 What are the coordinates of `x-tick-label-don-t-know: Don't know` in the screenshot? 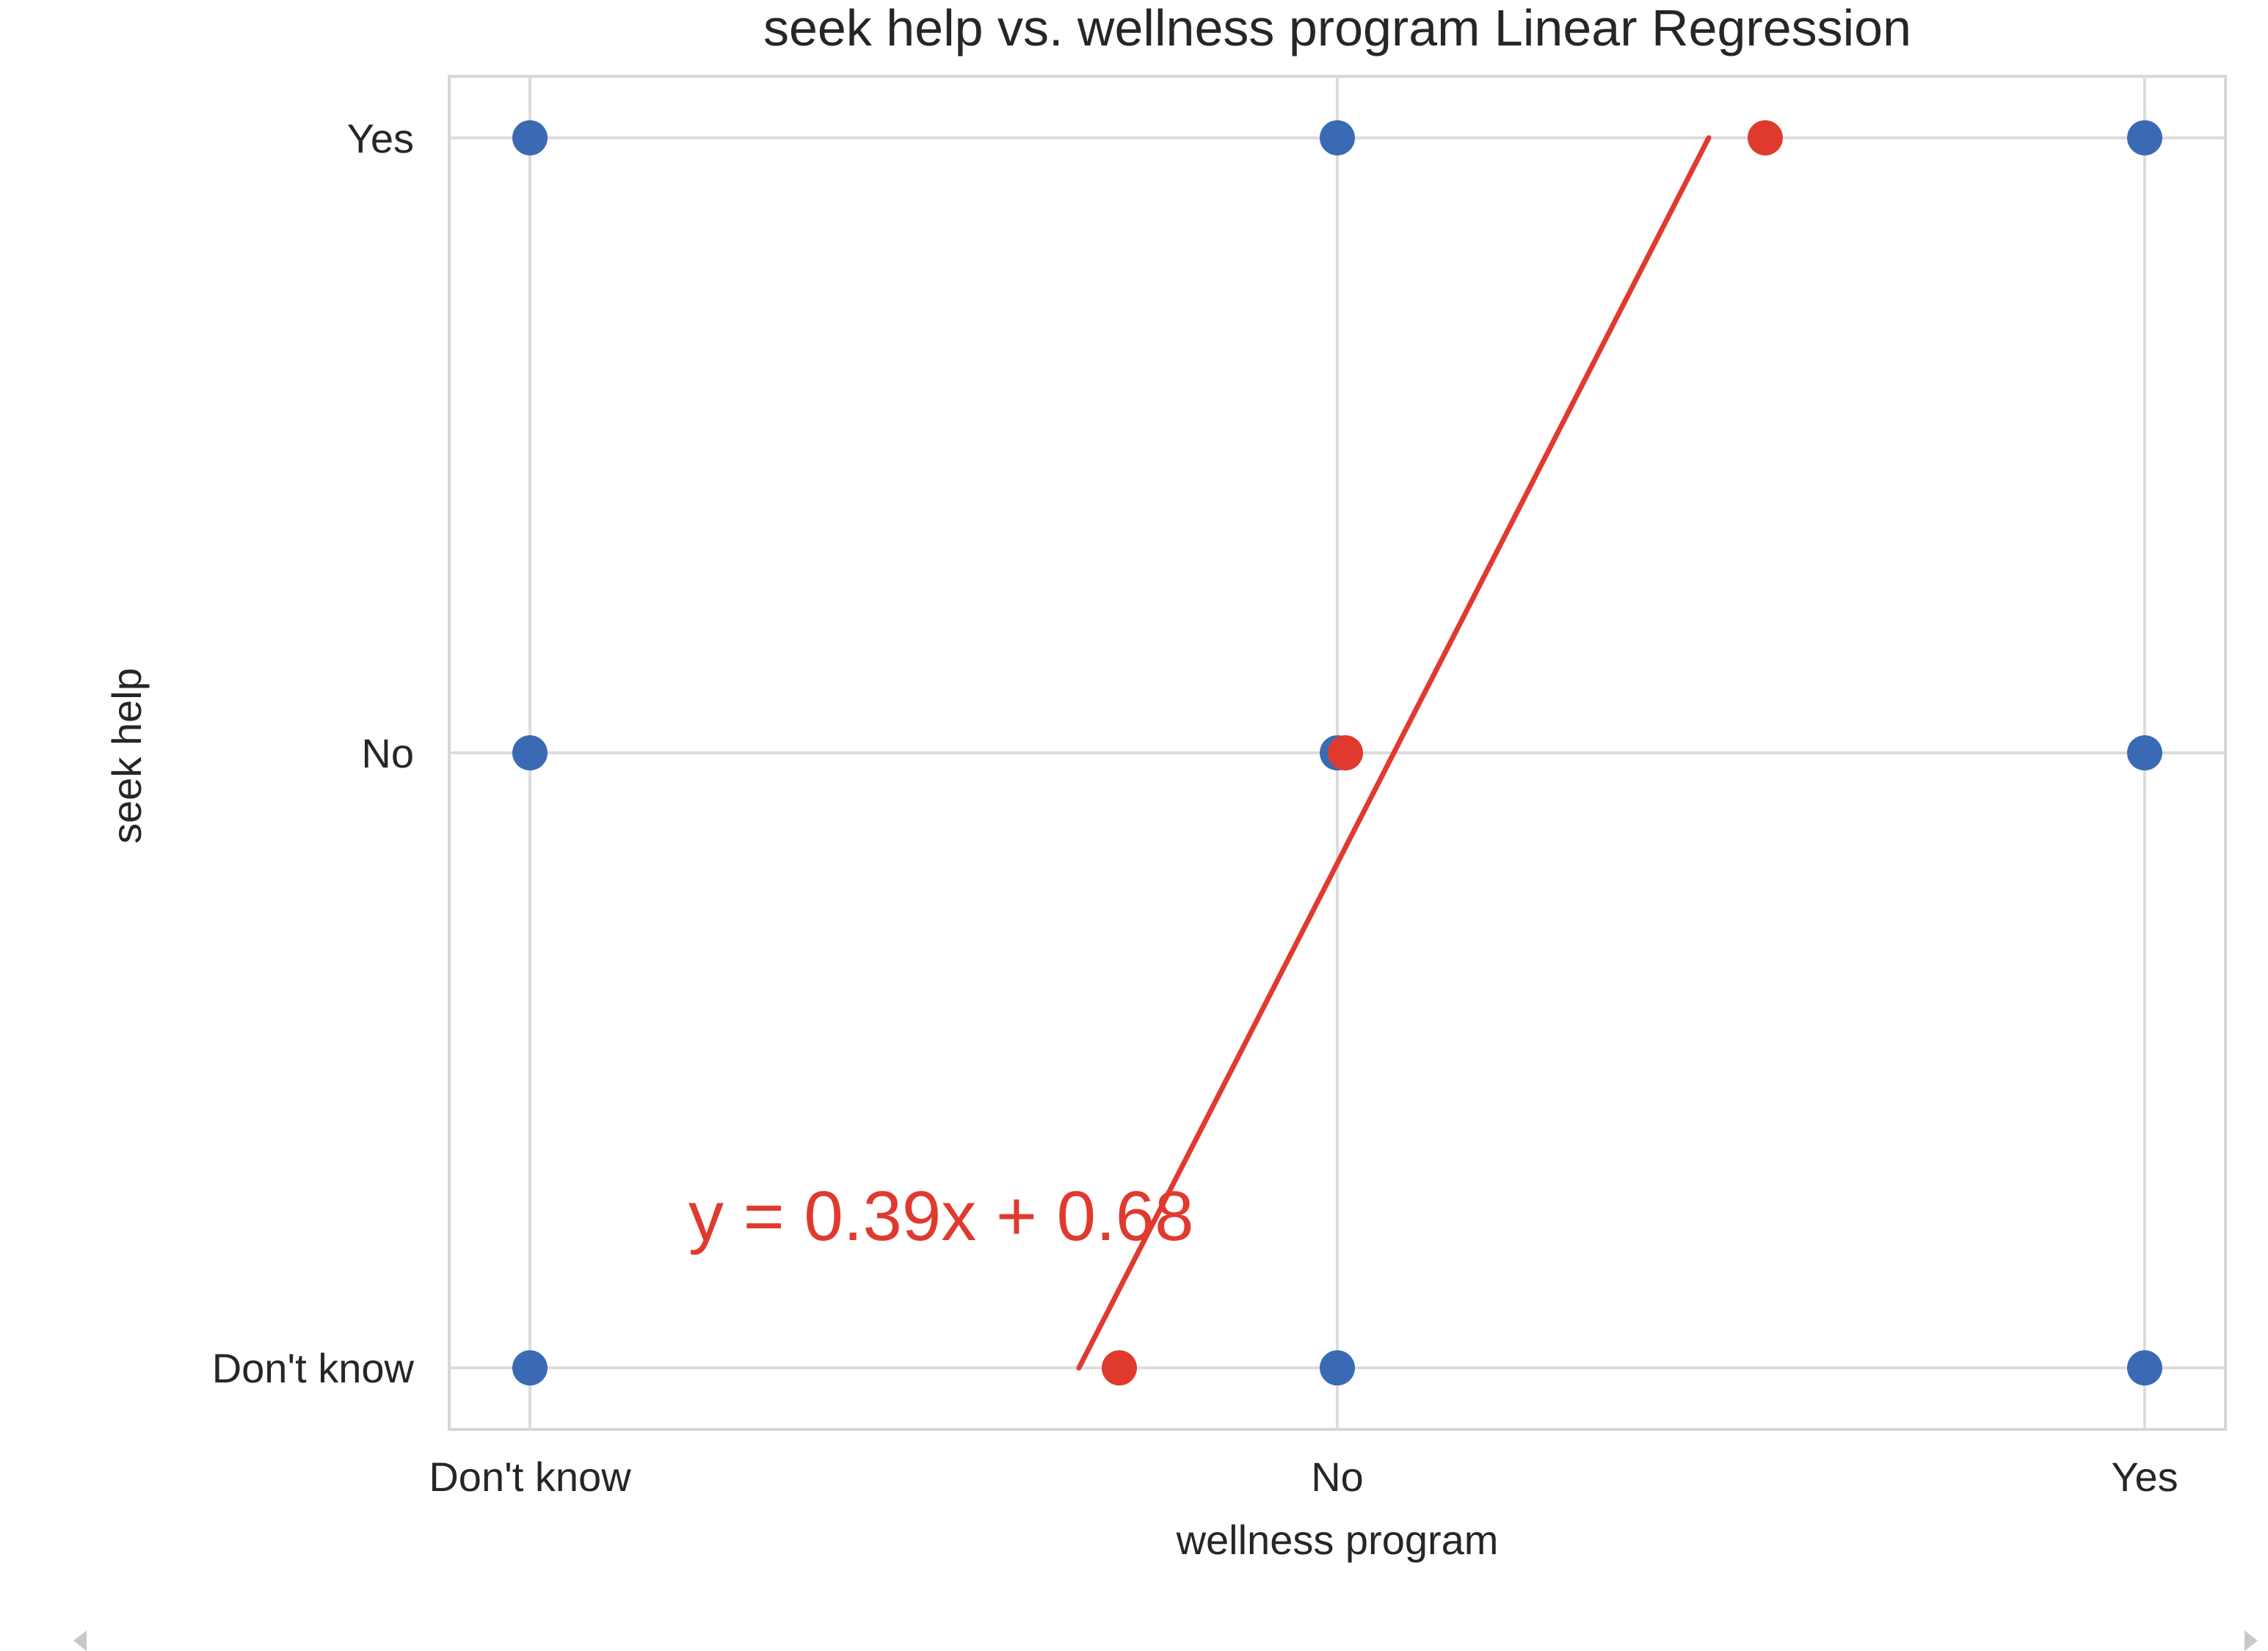 It's located at (530, 1477).